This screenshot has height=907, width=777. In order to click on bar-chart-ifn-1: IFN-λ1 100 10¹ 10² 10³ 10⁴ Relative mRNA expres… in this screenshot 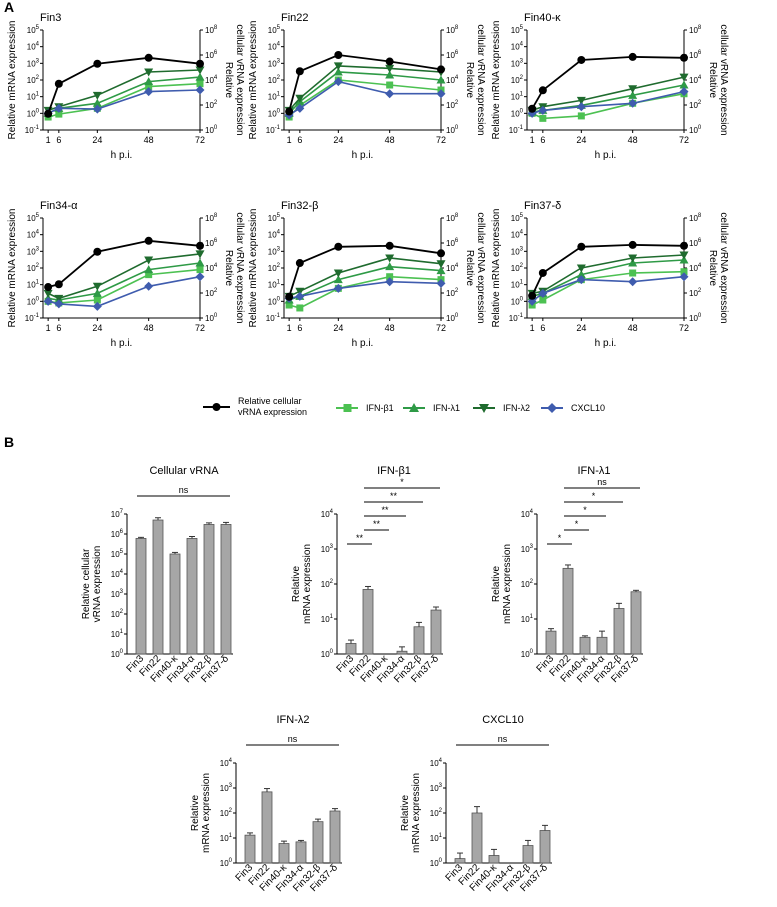, I will do `click(567, 575)`.